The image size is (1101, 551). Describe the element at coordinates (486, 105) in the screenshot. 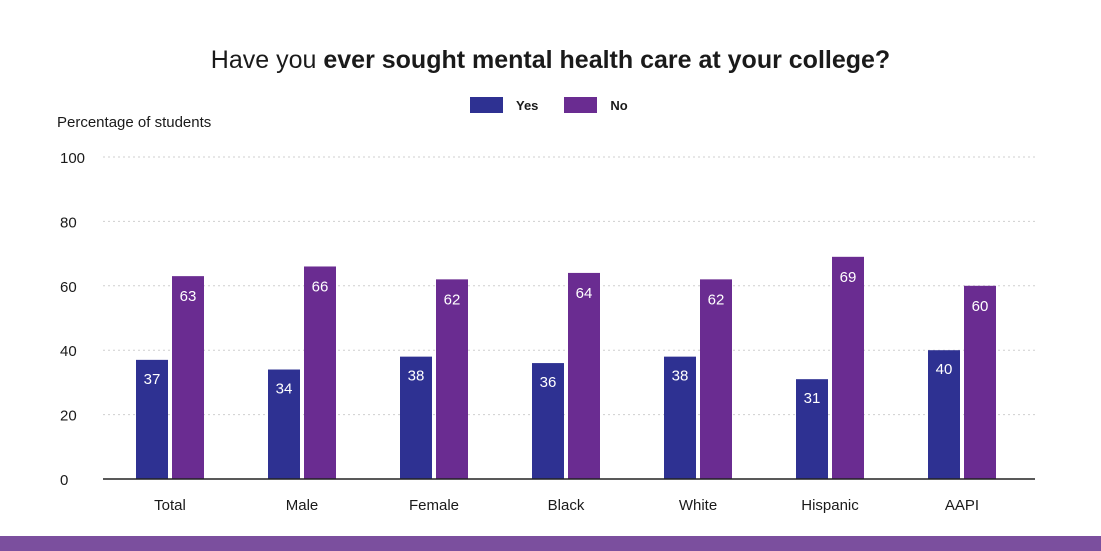

I see `legend-swatch-yes` at that location.